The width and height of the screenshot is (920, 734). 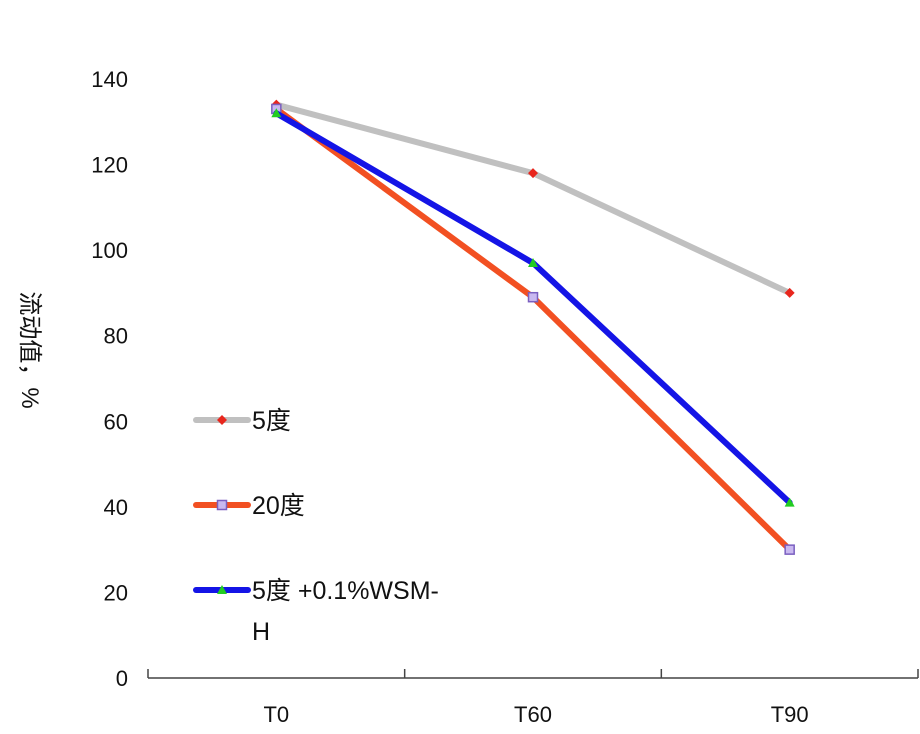 What do you see at coordinates (790, 714) in the screenshot?
I see `x-tick-label: T90` at bounding box center [790, 714].